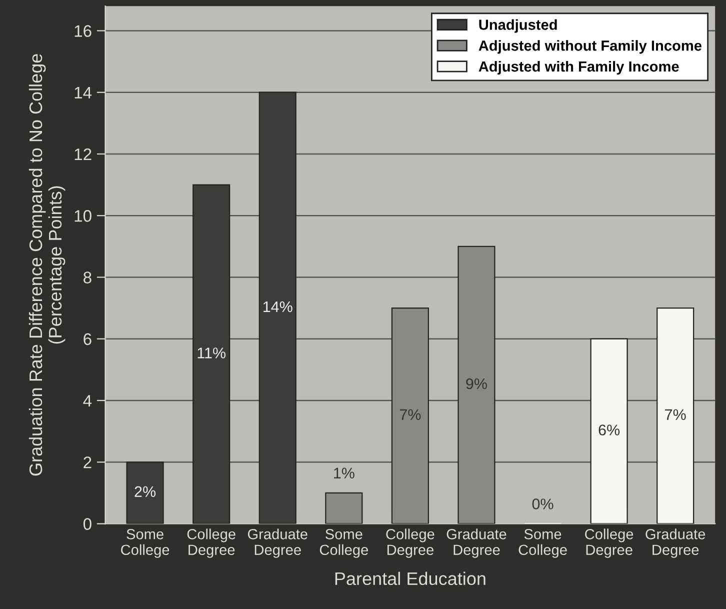 This screenshot has height=609, width=726. Describe the element at coordinates (590, 47) in the screenshot. I see `legend-label: Adjusted without Family Income` at that location.